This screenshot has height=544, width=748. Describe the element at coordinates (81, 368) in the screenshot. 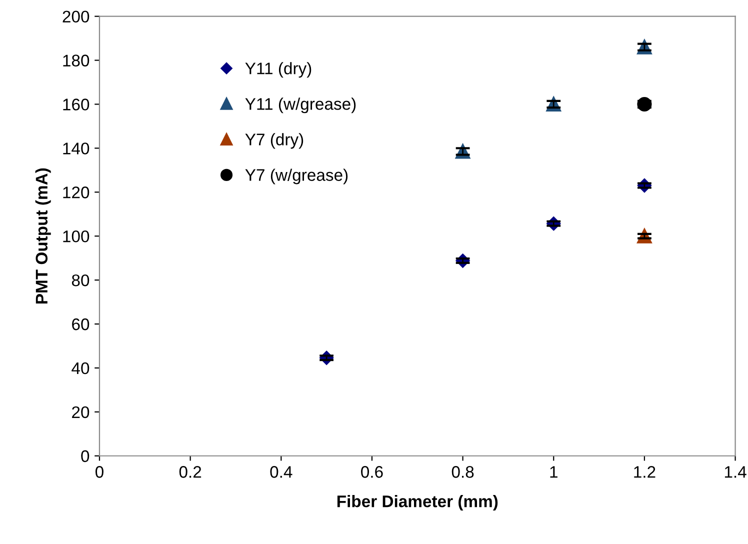

I see `y-tick-label: 40` at that location.